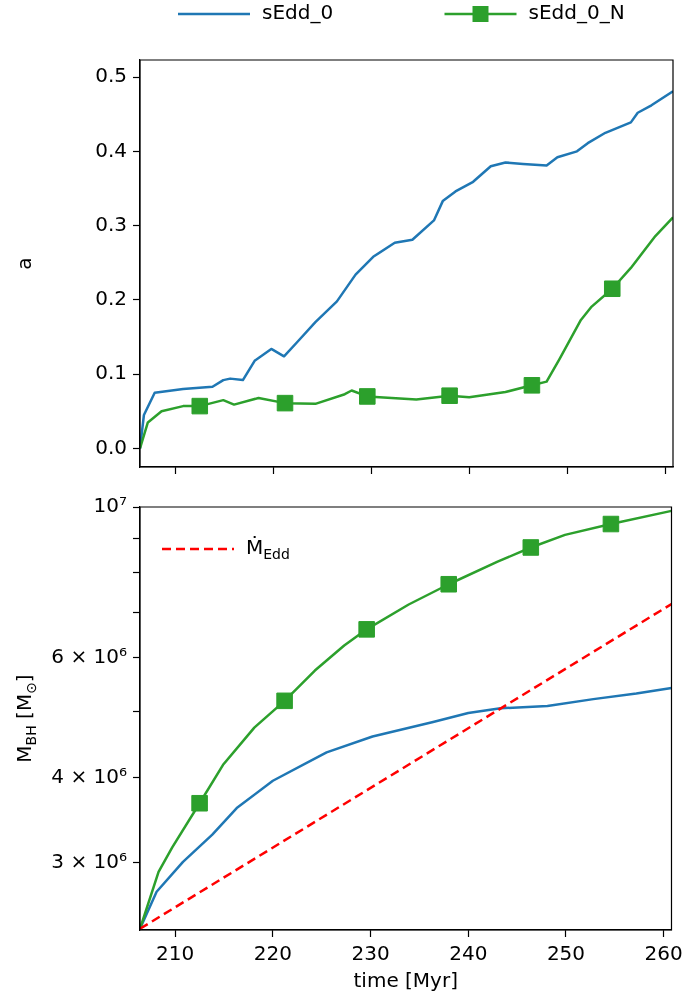 Image resolution: width=689 pixels, height=1001 pixels. I want to click on y-tick-label: 6 × 10⁶, so click(89, 656).